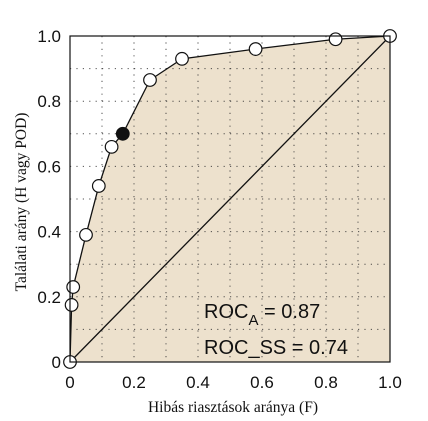 This screenshot has width=428, height=421. I want to click on roc-a-main: ROC, so click(226, 312).